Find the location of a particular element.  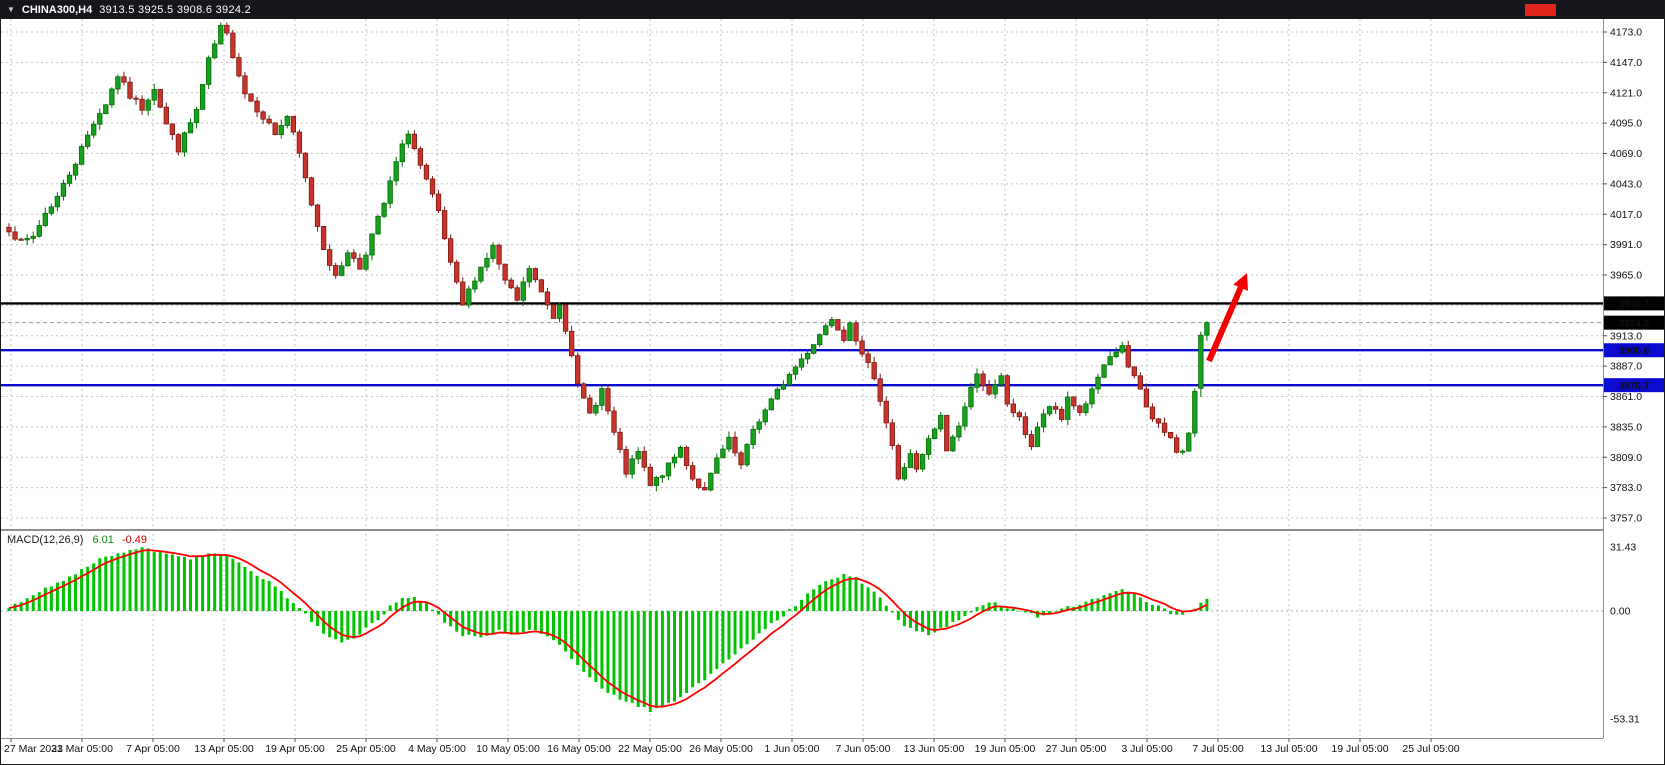

time-label: 7 Jul 05:00 is located at coordinates (1218, 749).